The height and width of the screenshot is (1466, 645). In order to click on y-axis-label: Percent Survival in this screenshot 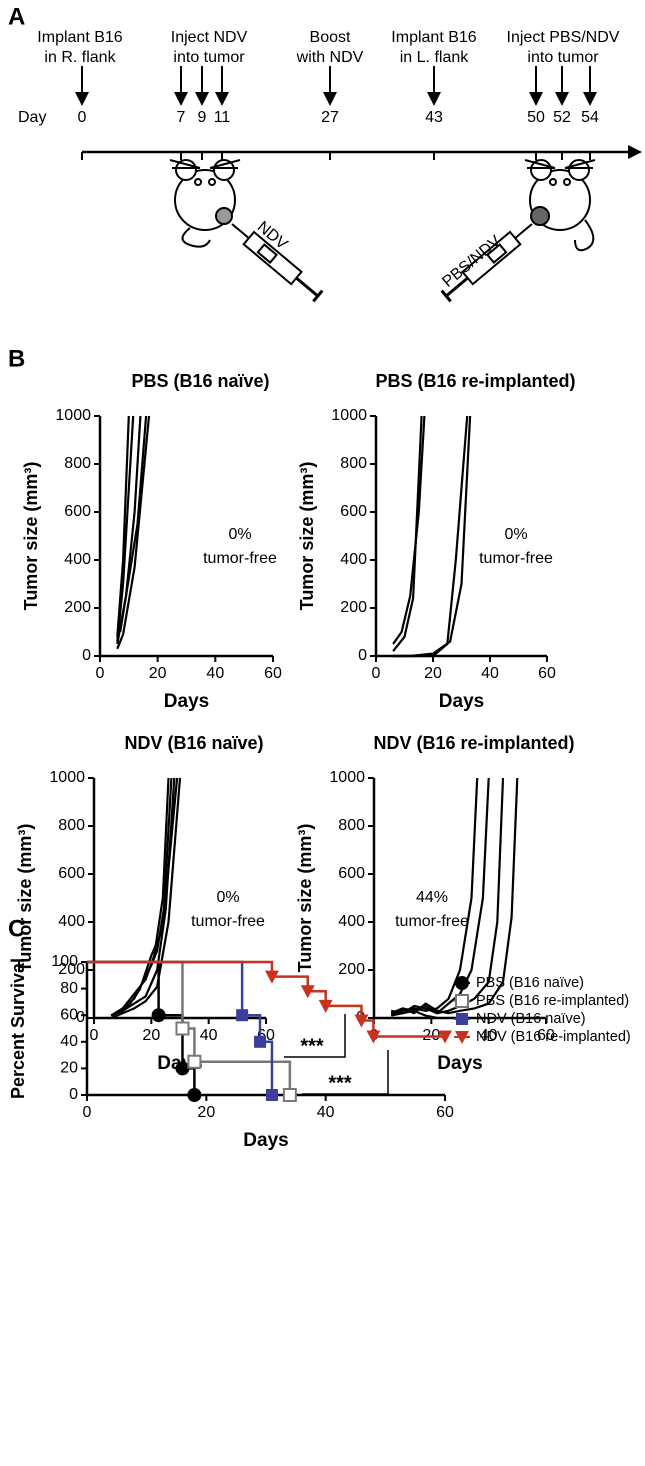, I will do `click(18, 1028)`.